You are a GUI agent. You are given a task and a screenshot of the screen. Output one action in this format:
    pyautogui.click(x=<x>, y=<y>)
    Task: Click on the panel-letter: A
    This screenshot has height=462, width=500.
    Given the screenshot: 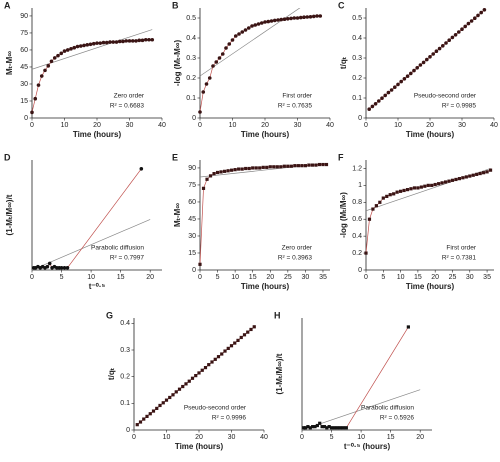 What is the action you would take?
    pyautogui.click(x=7, y=5)
    